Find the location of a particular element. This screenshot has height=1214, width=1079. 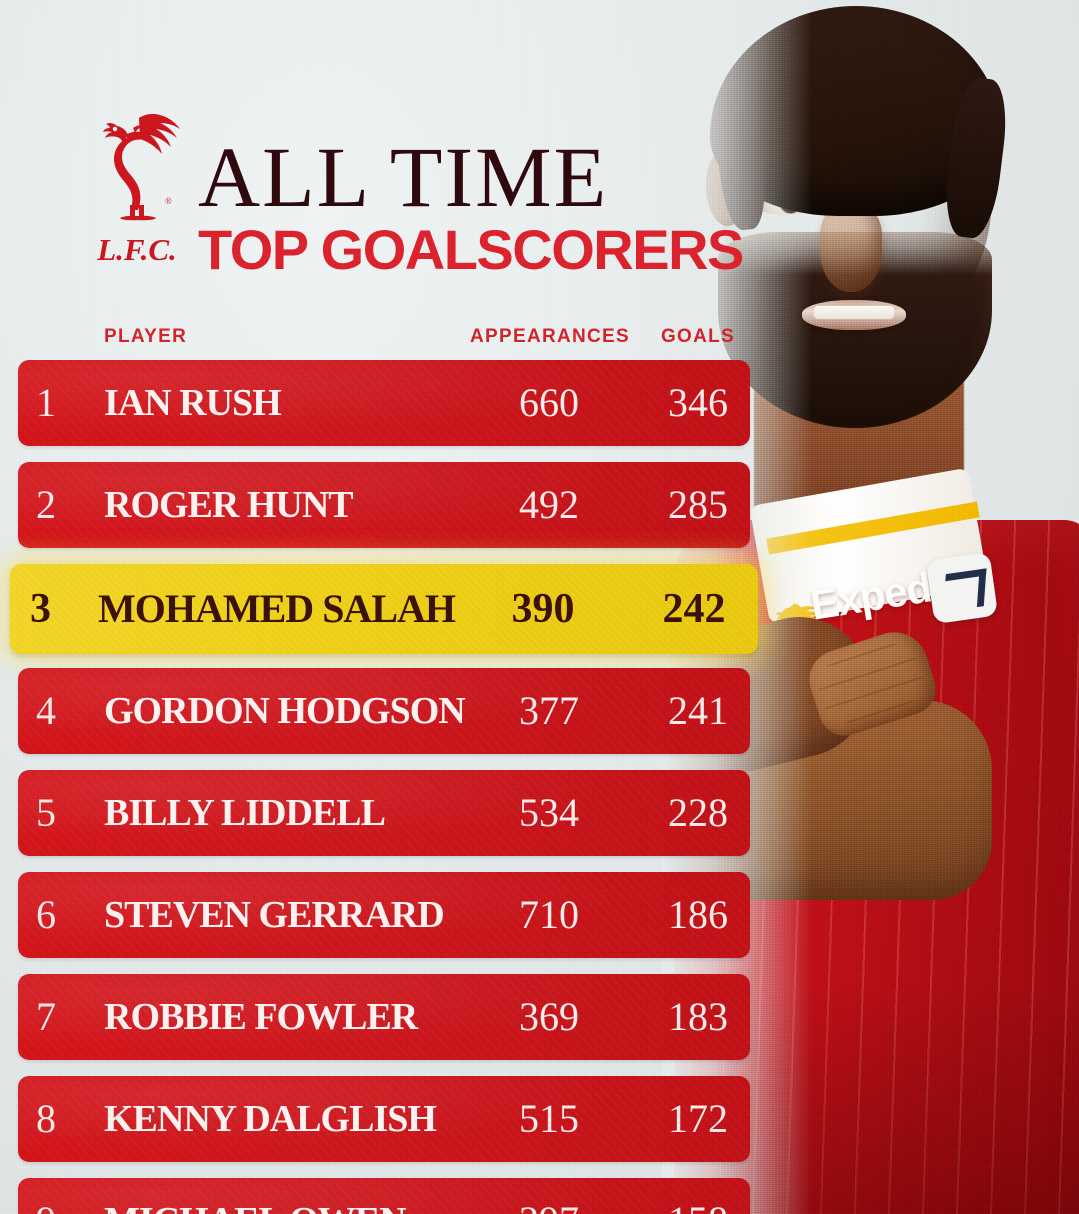

table-row: 7 ROBBIE FOWLER 369 183 is located at coordinates (390, 1021).